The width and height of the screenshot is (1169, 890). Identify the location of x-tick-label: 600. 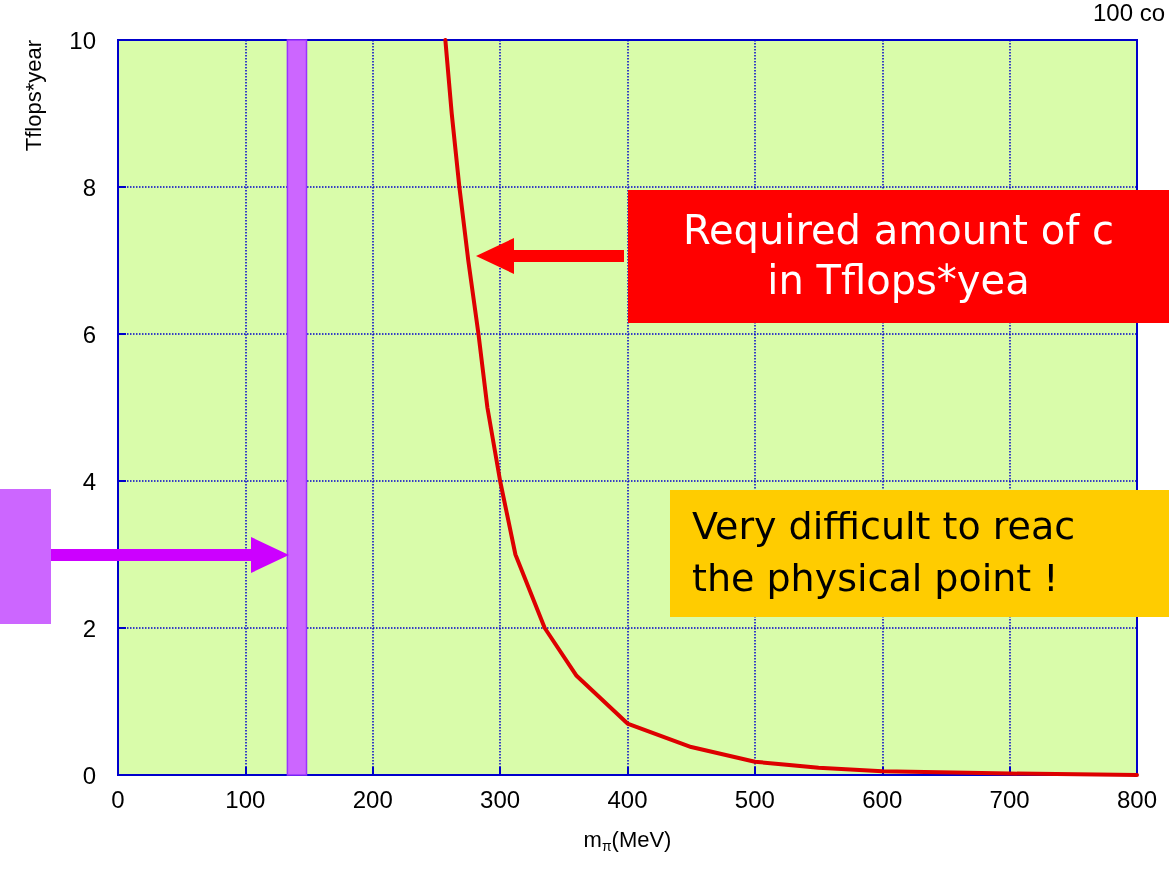
(882, 799).